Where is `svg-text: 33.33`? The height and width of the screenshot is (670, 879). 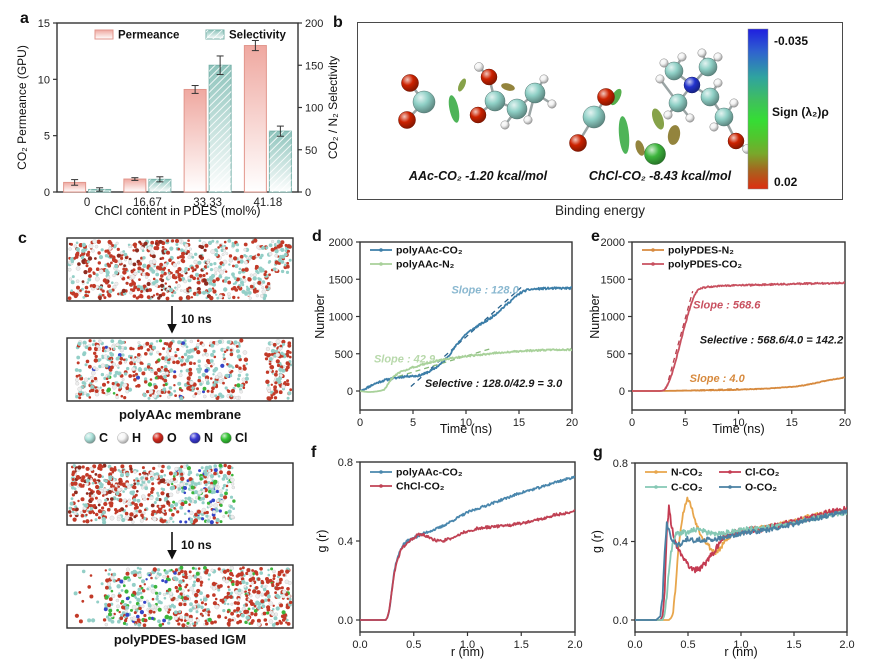 svg-text: 33.33 is located at coordinates (207, 203).